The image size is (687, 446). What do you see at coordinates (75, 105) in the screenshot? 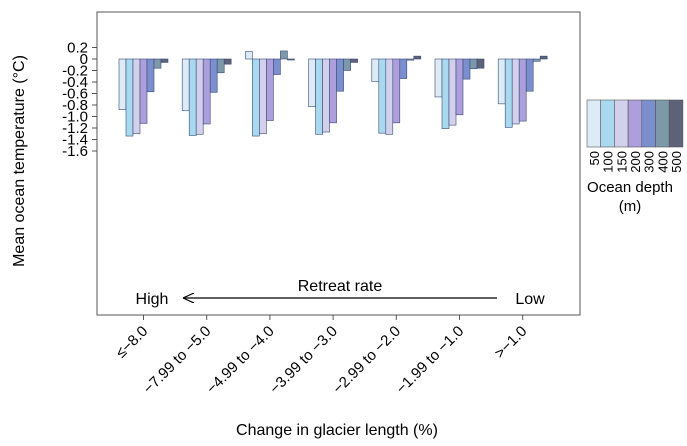
I see `y-tick-label: -0.8` at bounding box center [75, 105].